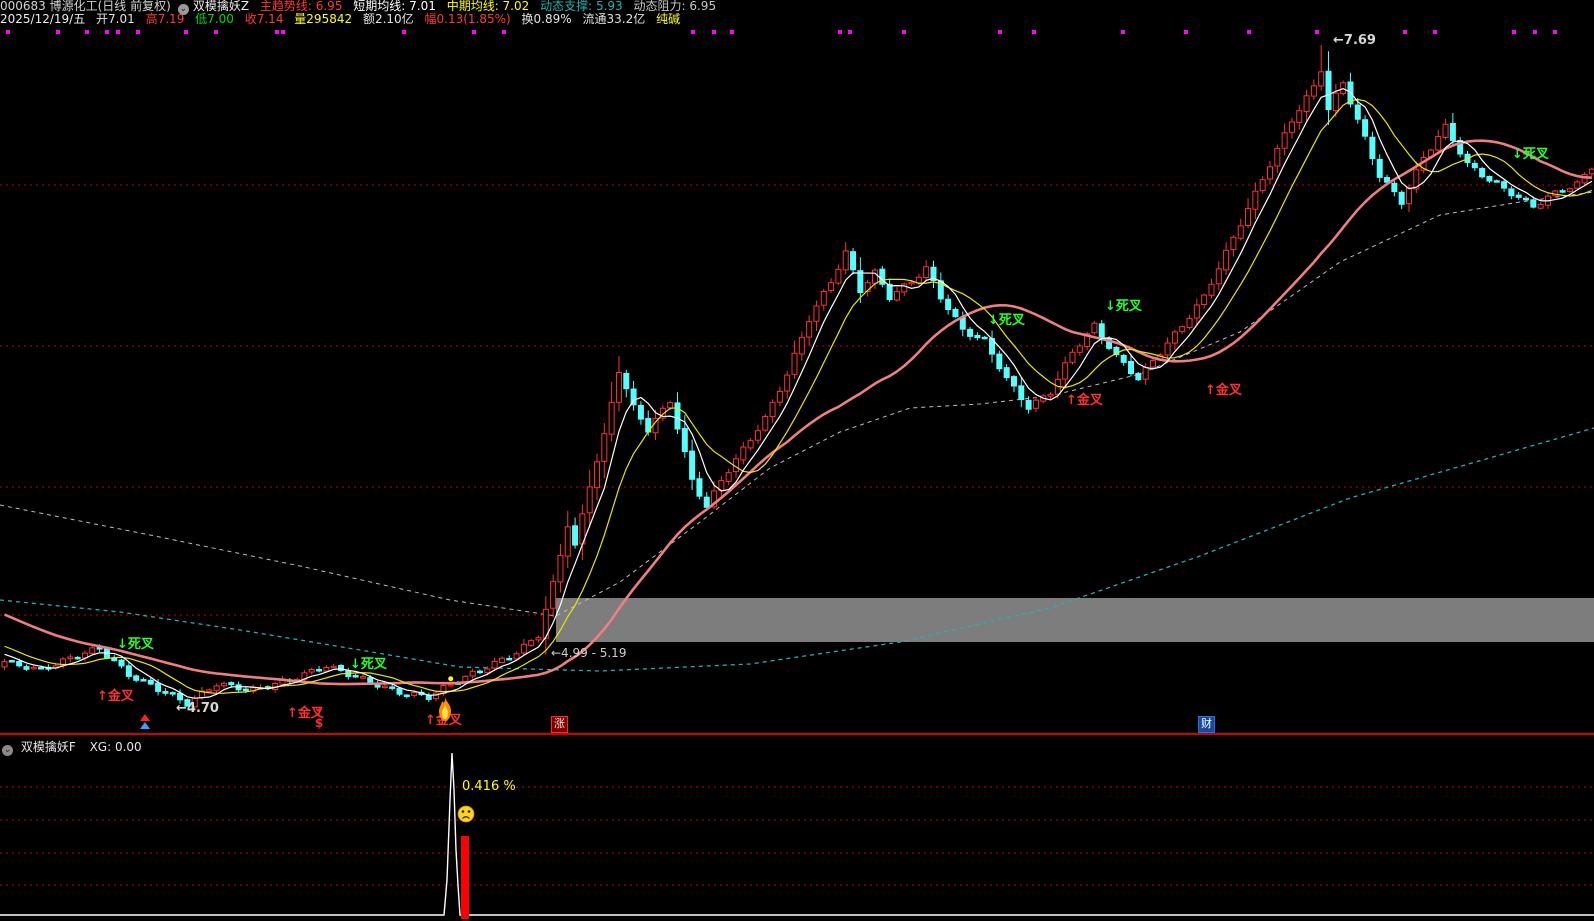  I want to click on stock-title: 000683 博源化工(日线 前复权), so click(85, 6).